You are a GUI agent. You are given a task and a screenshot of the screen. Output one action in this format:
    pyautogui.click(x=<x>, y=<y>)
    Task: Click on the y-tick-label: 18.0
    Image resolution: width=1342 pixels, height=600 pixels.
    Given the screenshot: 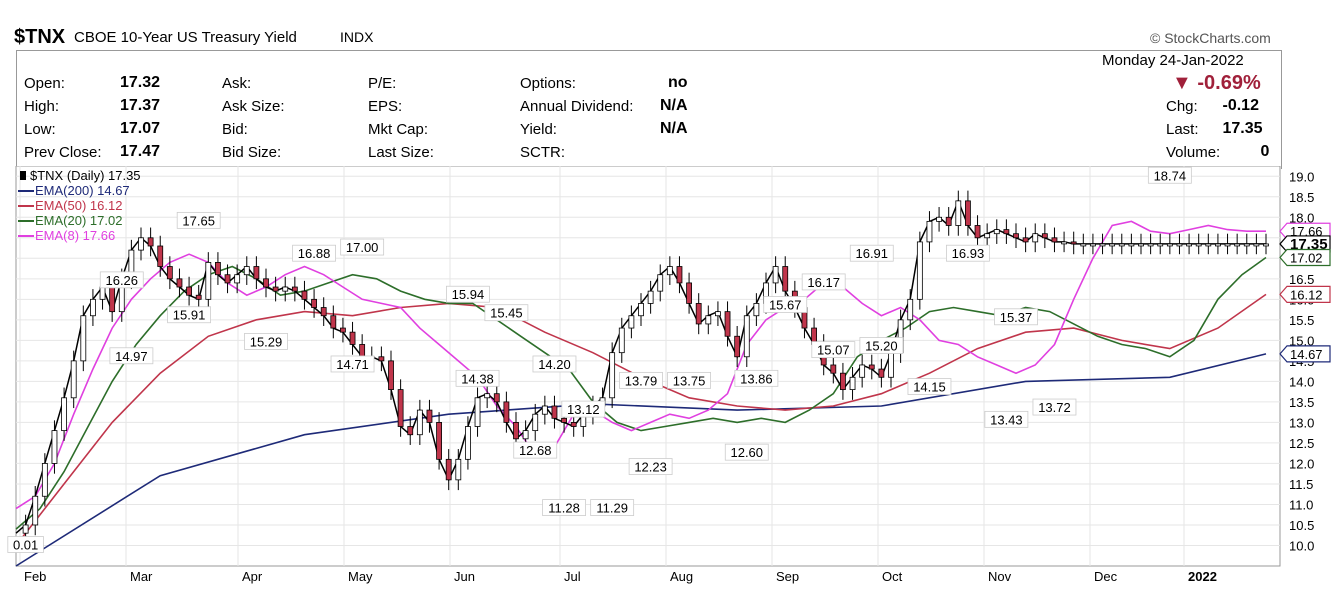 What is the action you would take?
    pyautogui.click(x=1301, y=217)
    